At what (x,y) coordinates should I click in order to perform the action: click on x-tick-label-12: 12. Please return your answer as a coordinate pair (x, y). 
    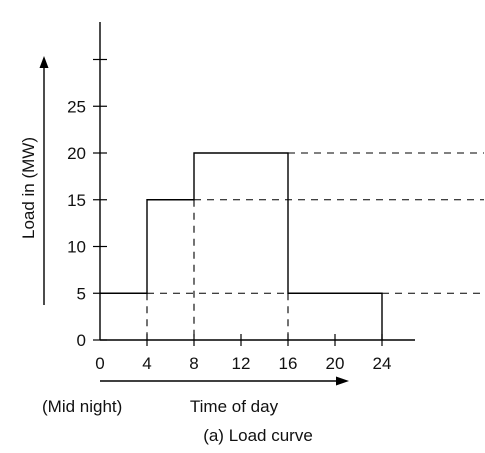
    Looking at the image, I should click on (241, 363).